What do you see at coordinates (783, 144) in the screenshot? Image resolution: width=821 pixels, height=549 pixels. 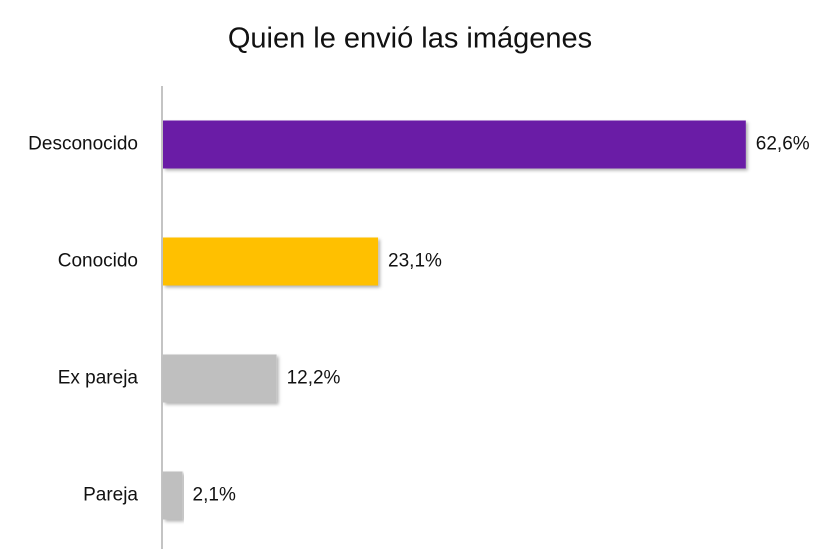 I see `data-label: 62,6%` at bounding box center [783, 144].